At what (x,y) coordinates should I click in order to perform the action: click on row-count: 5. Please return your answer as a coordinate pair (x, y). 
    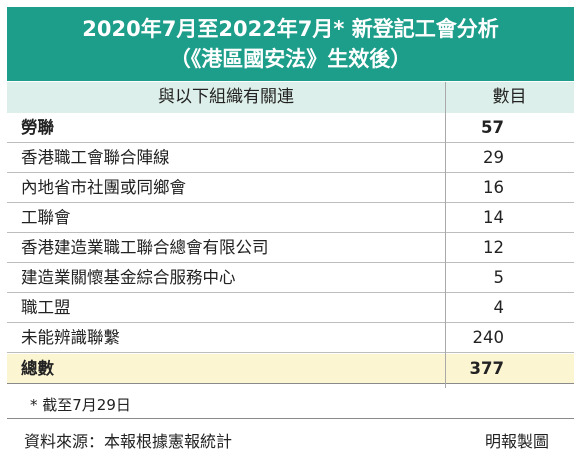
    Looking at the image, I should click on (499, 277).